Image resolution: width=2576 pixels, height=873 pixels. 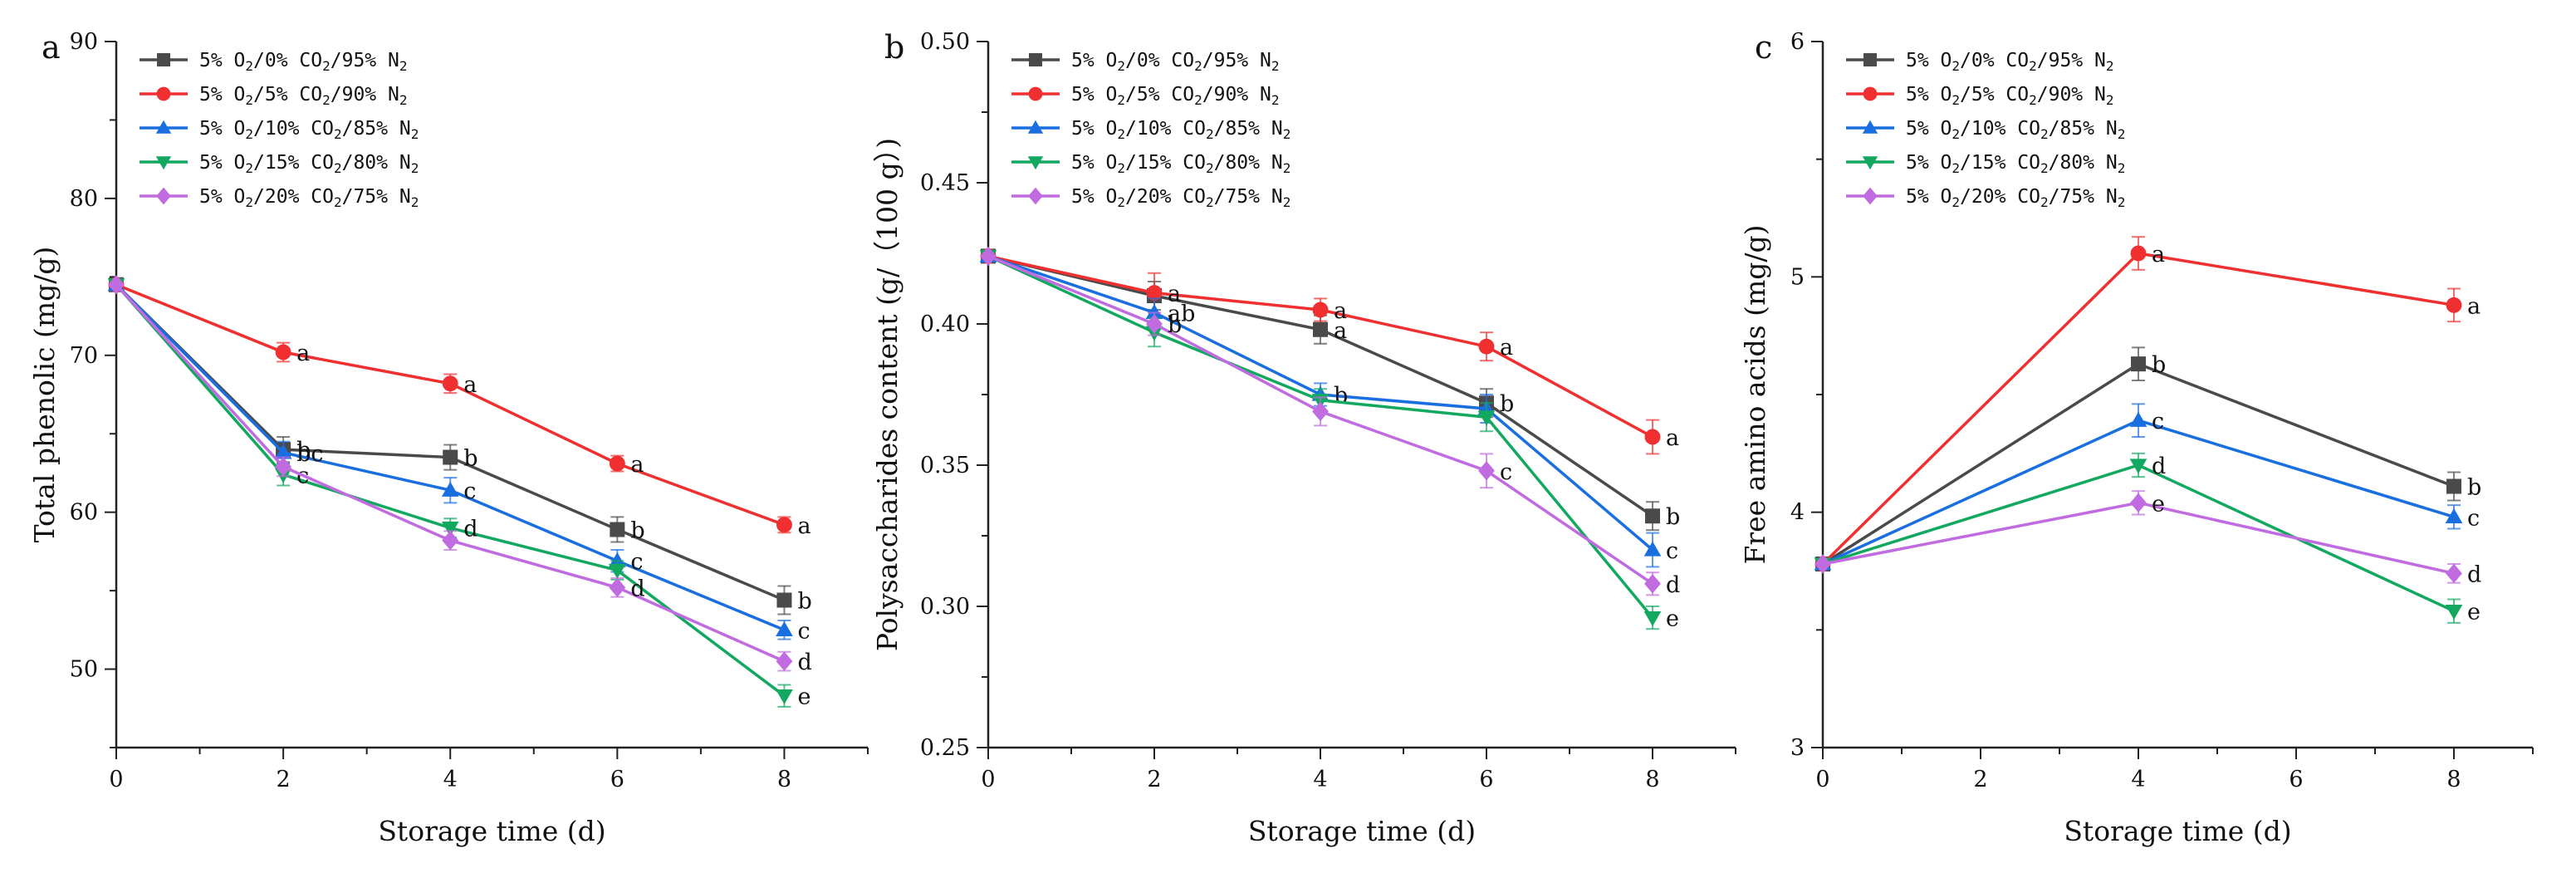 What do you see at coordinates (45, 395) in the screenshot?
I see `y-axis-title: Total phenolic (mg/g)` at bounding box center [45, 395].